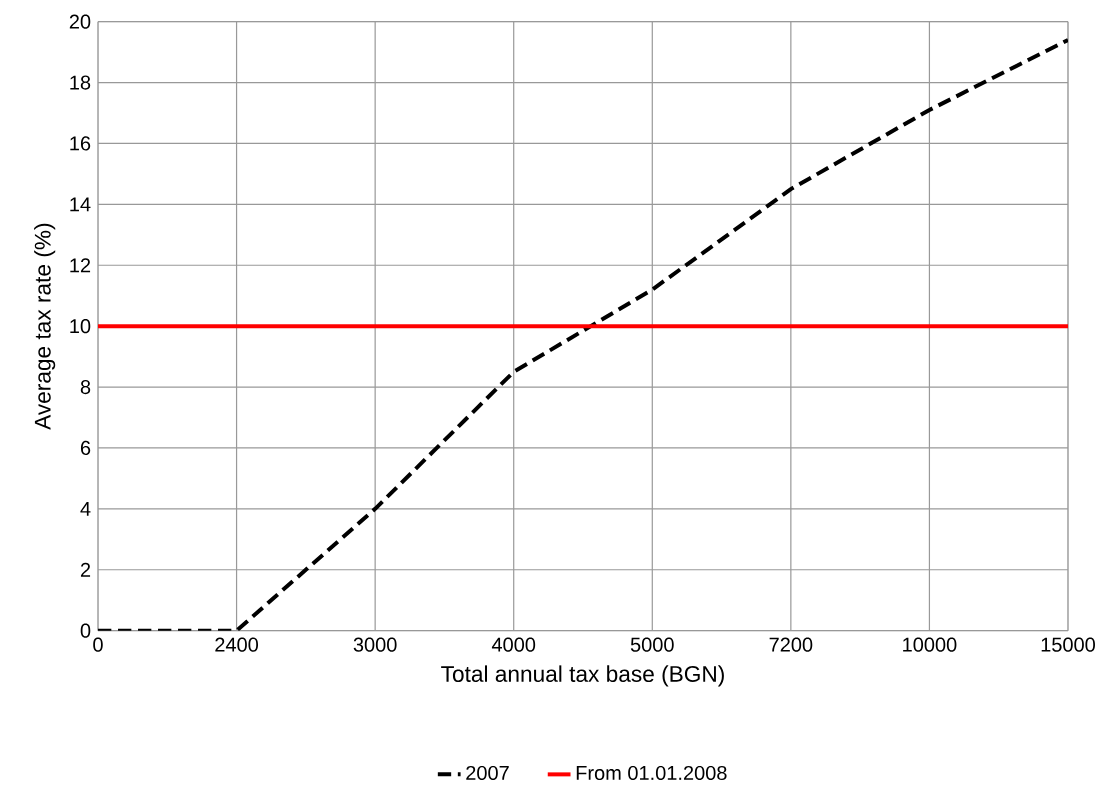 This screenshot has height=788, width=1104. What do you see at coordinates (791, 644) in the screenshot?
I see `x-tick-label: 7200` at bounding box center [791, 644].